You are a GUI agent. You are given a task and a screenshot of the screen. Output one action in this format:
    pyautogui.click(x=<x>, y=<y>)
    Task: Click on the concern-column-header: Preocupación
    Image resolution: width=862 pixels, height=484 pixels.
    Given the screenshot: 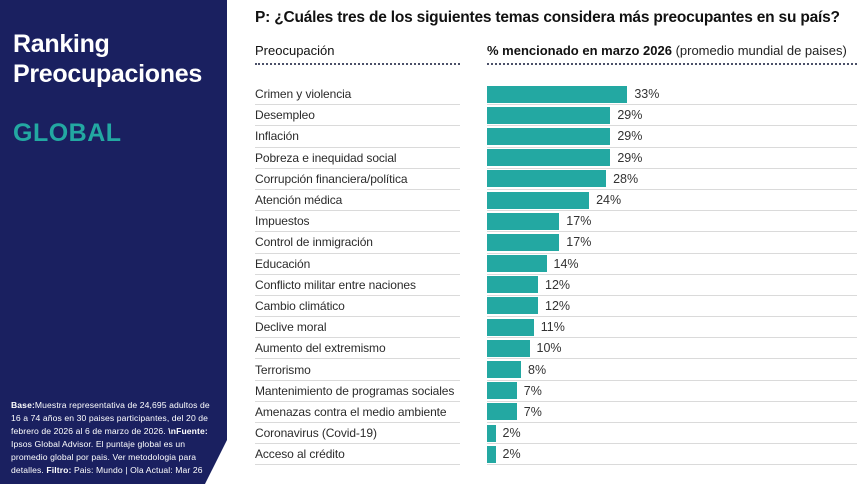 What is the action you would take?
    pyautogui.click(x=357, y=54)
    